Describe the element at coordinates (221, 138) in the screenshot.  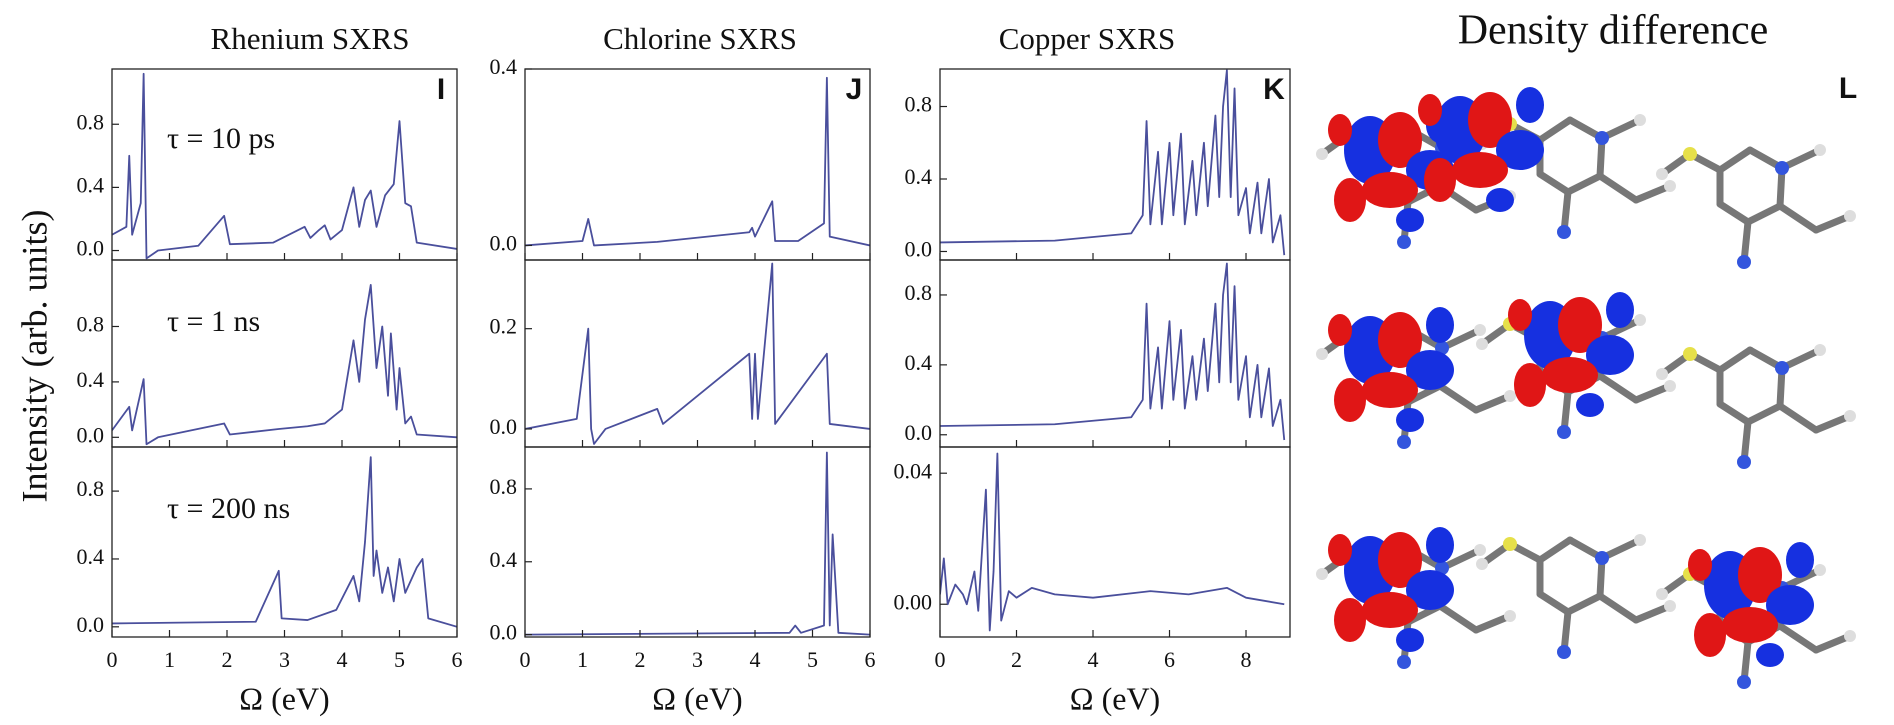
I see `annotation: τ = 10 ps` at that location.